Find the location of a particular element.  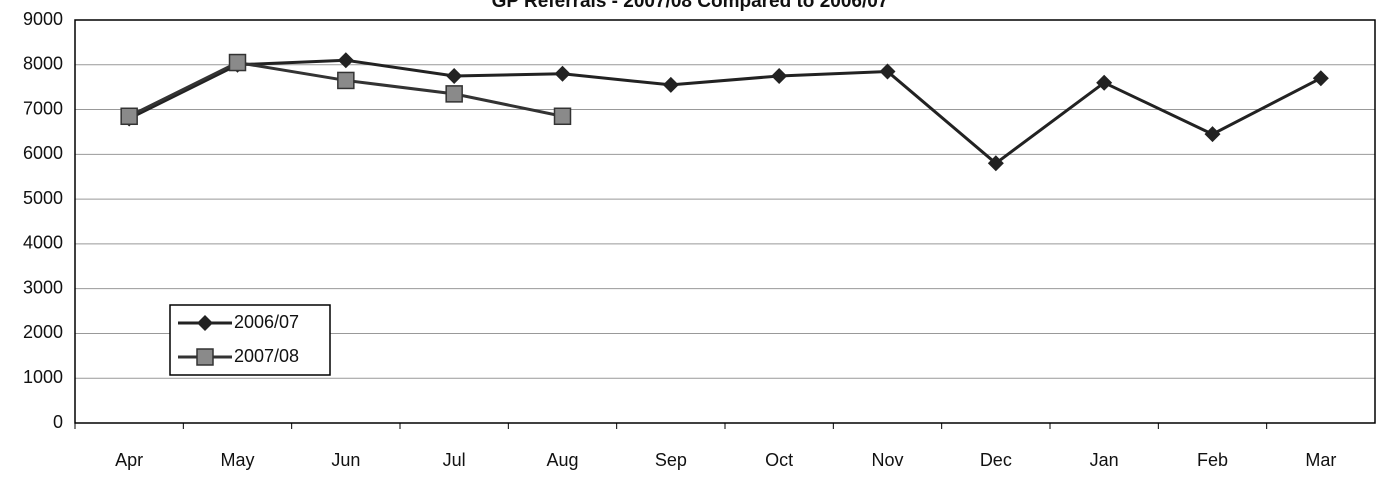

series-line is located at coordinates (345, 89).